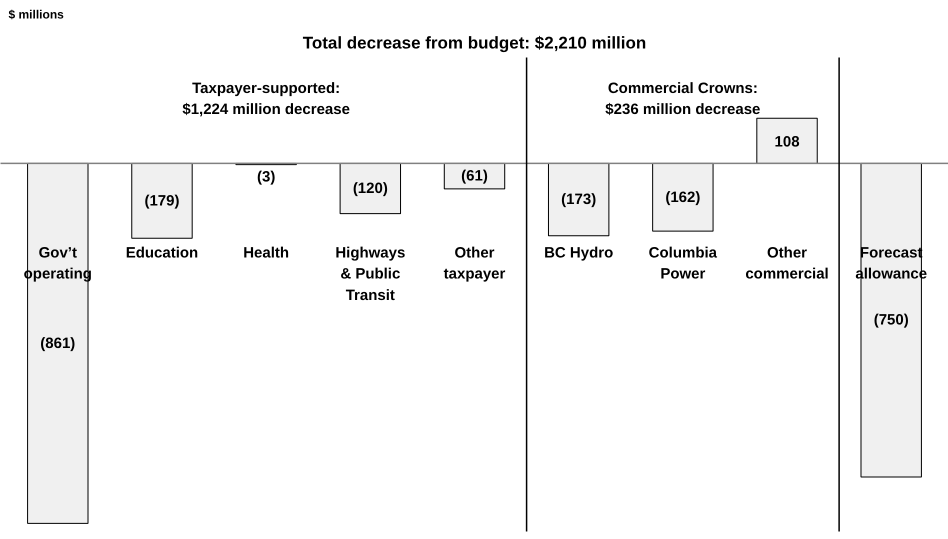 The image size is (948, 539). Describe the element at coordinates (370, 189) in the screenshot. I see `data-label: (120)` at that location.